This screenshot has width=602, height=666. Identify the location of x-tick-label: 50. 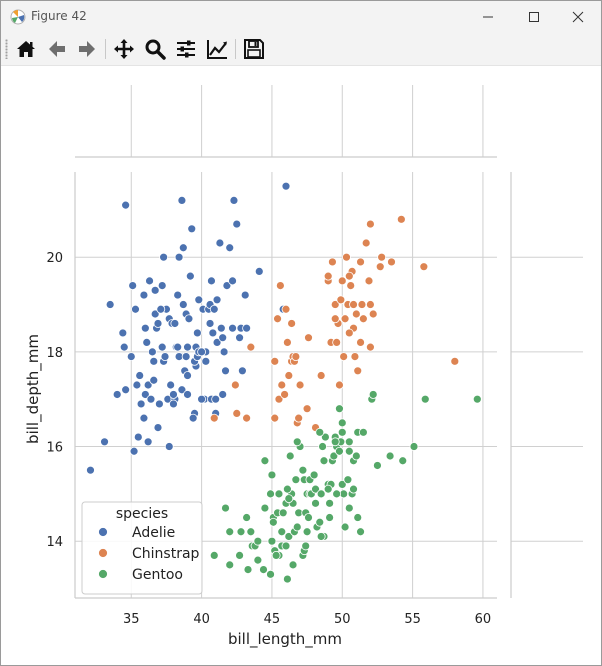
(342, 619).